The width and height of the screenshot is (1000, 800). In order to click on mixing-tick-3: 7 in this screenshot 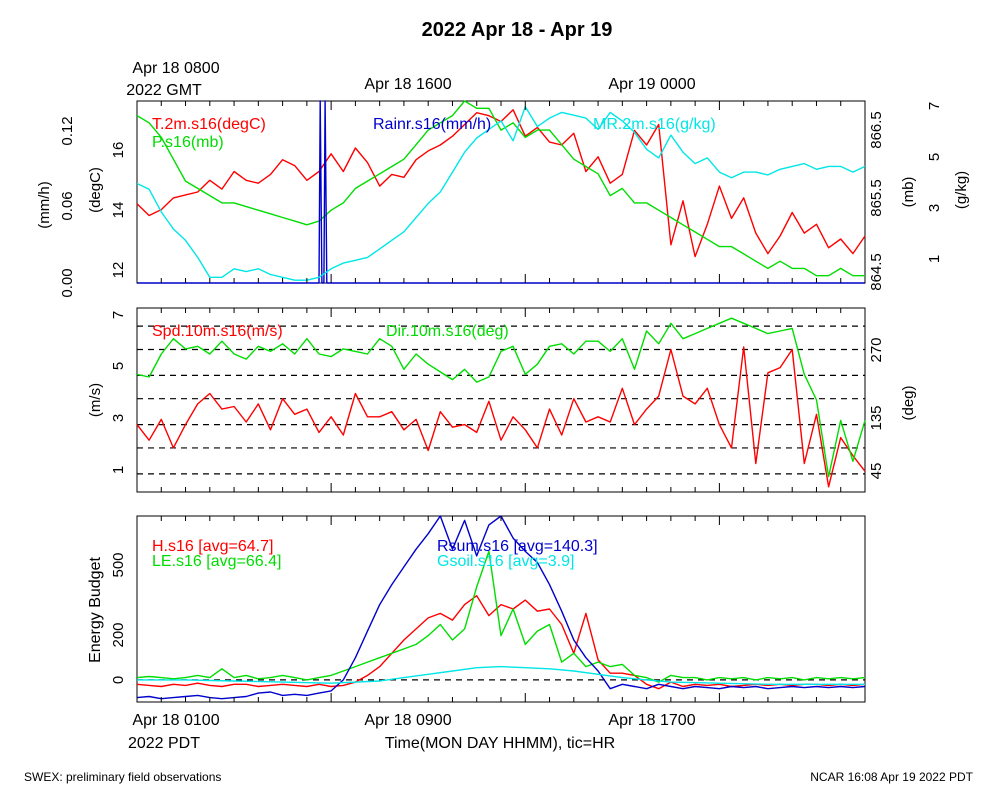, I will do `click(934, 106)`.